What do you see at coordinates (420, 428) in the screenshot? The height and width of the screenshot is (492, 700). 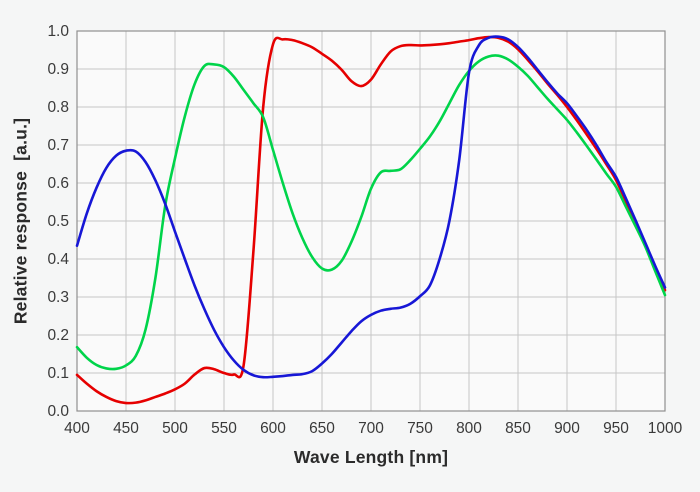 I see `x-tick-label: 750` at bounding box center [420, 428].